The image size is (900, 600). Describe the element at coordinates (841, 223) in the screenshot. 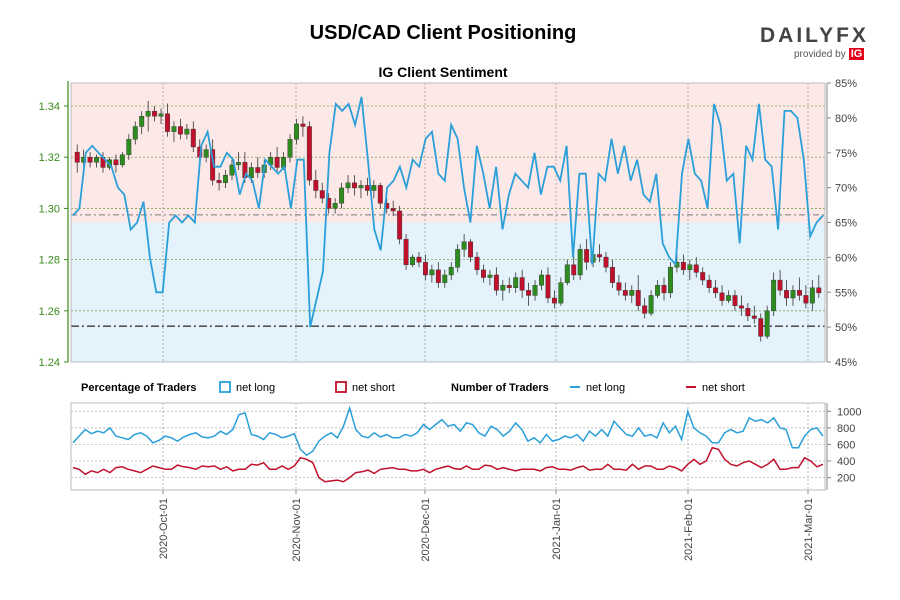

I see `percentage-axis: 45% 50% 55% 60% 65% 70% 75% 80% 85%` at that location.